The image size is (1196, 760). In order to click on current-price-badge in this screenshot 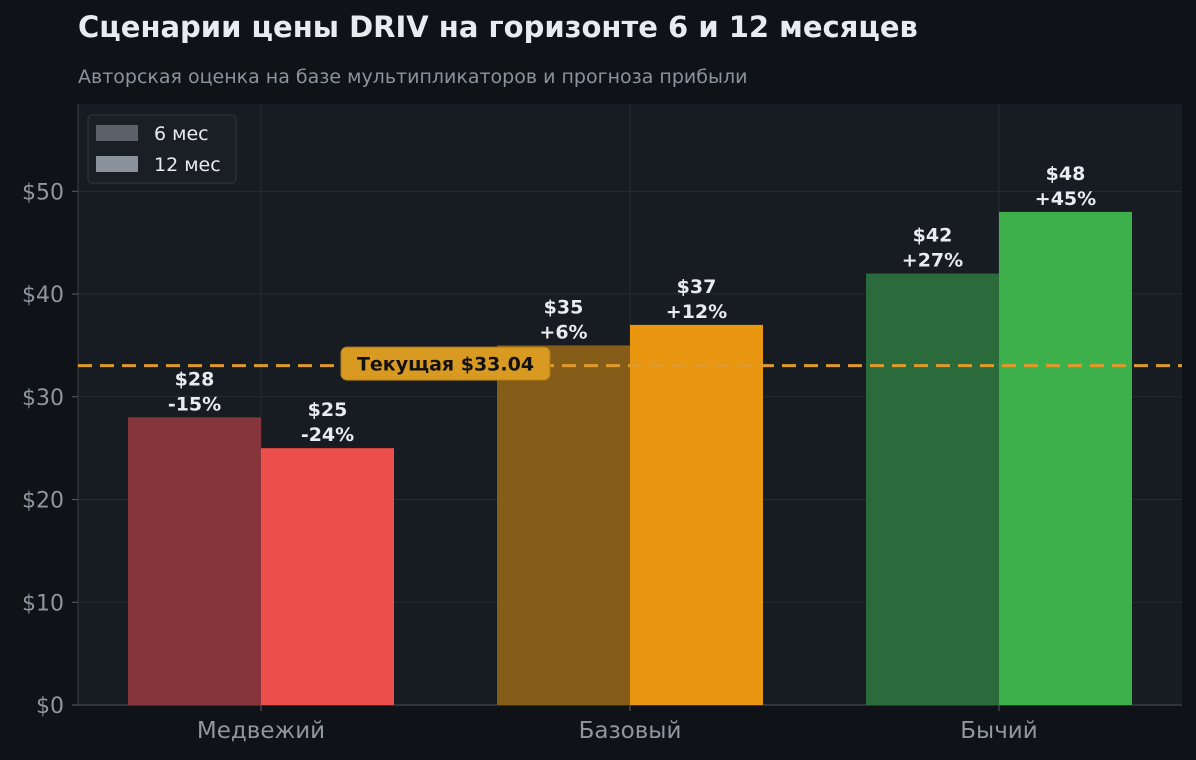, I will do `click(445, 363)`.